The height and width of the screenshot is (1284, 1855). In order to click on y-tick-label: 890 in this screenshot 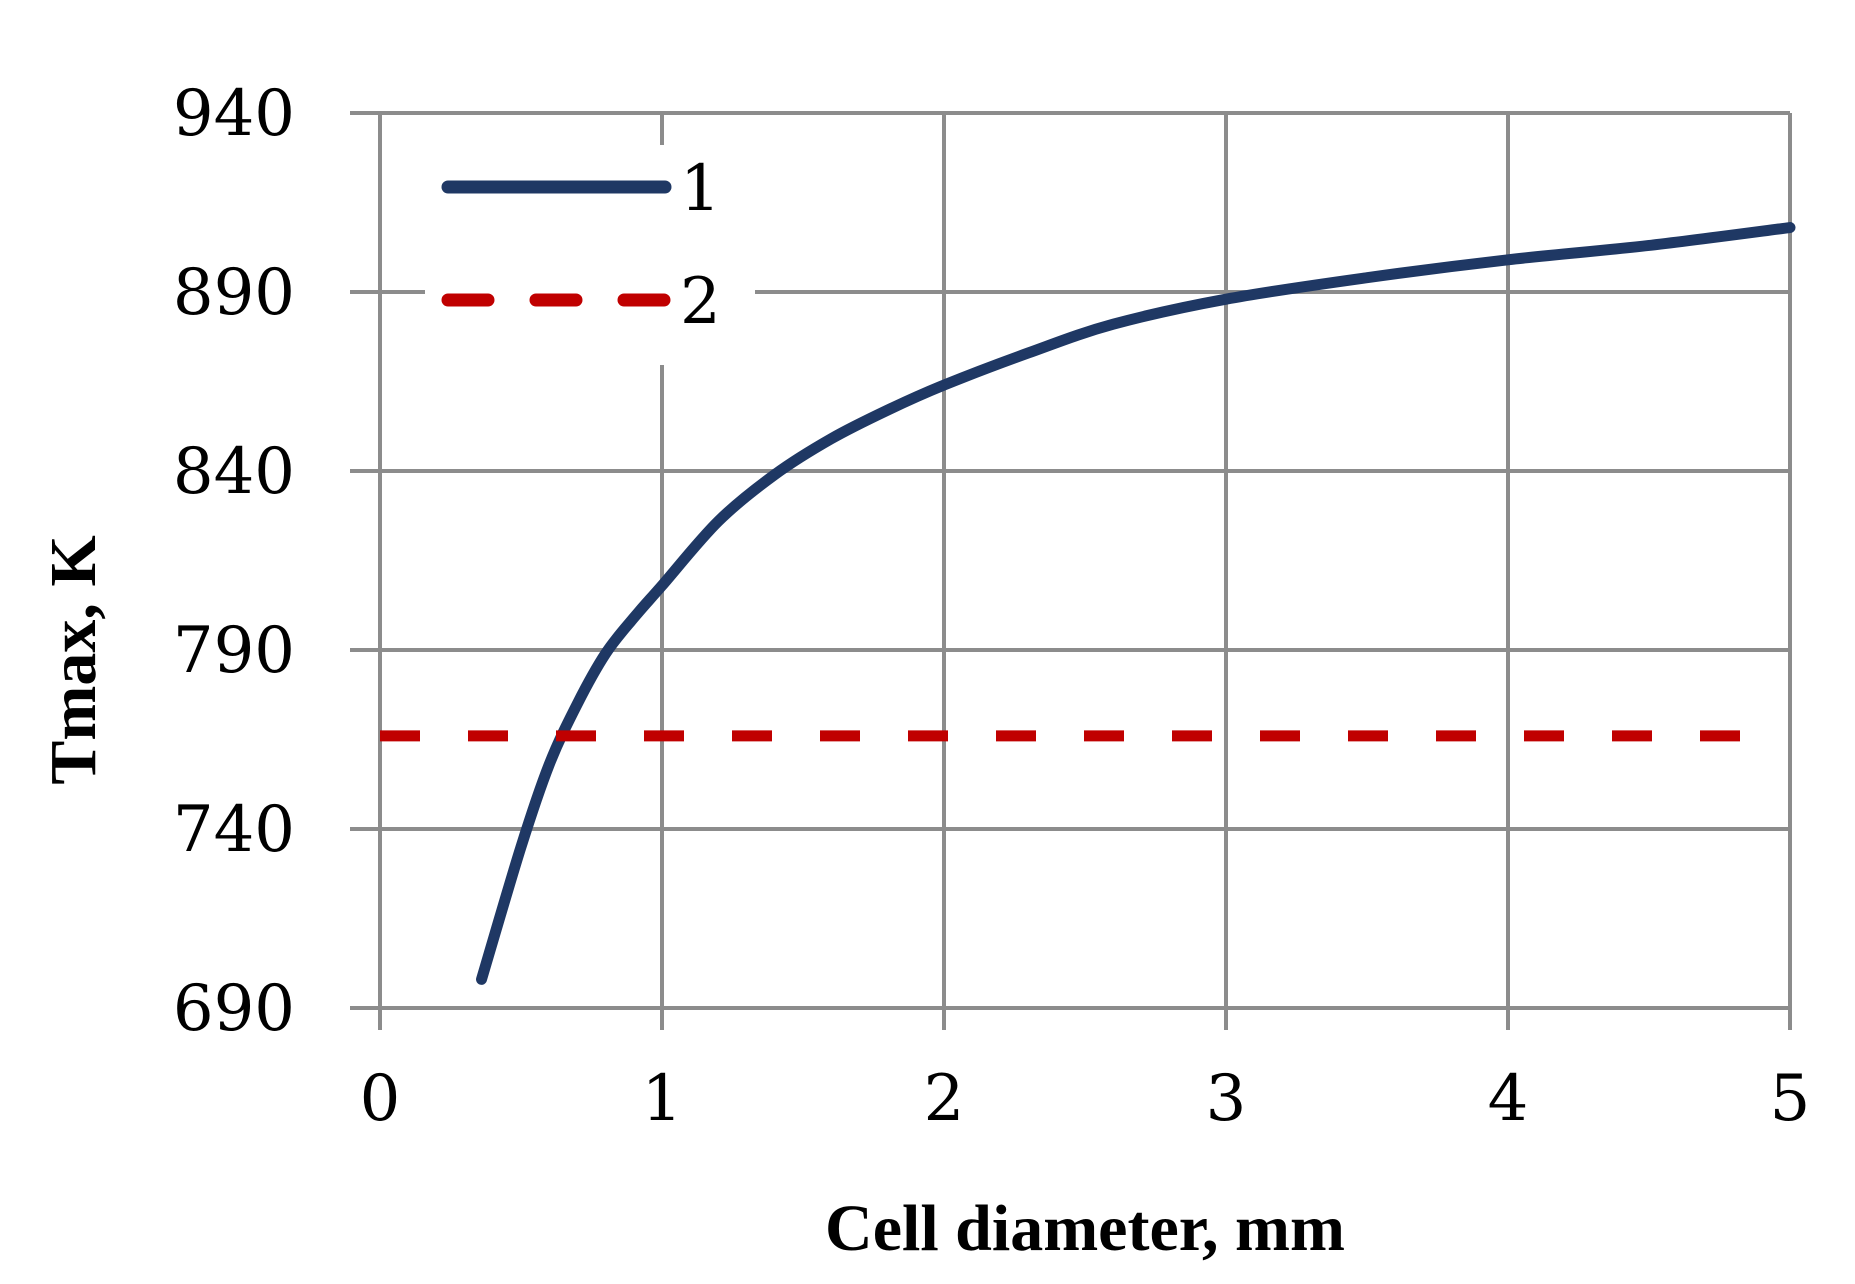, I will do `click(234, 293)`.